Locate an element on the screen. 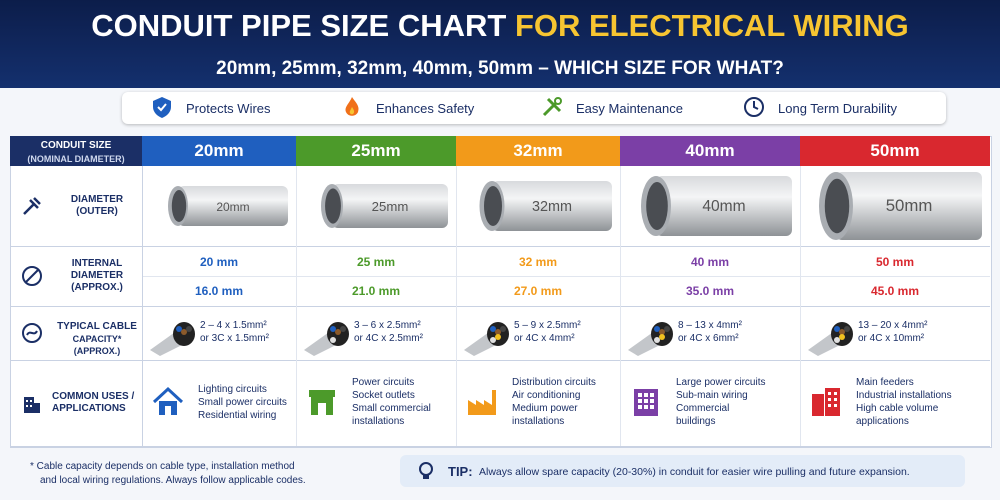 Image resolution: width=1000 pixels, height=500 pixels. feature-label: Easy Maintenance is located at coordinates (629, 108).